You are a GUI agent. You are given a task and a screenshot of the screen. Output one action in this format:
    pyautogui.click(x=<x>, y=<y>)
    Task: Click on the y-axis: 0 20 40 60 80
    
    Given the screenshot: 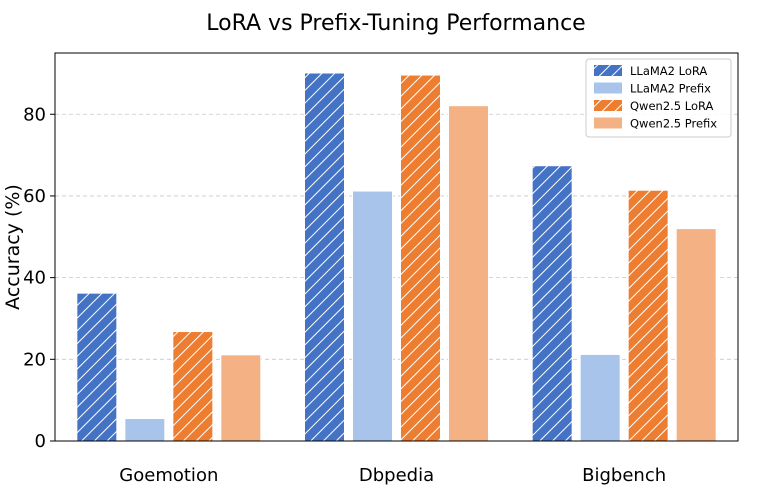 What is the action you would take?
    pyautogui.click(x=39, y=278)
    